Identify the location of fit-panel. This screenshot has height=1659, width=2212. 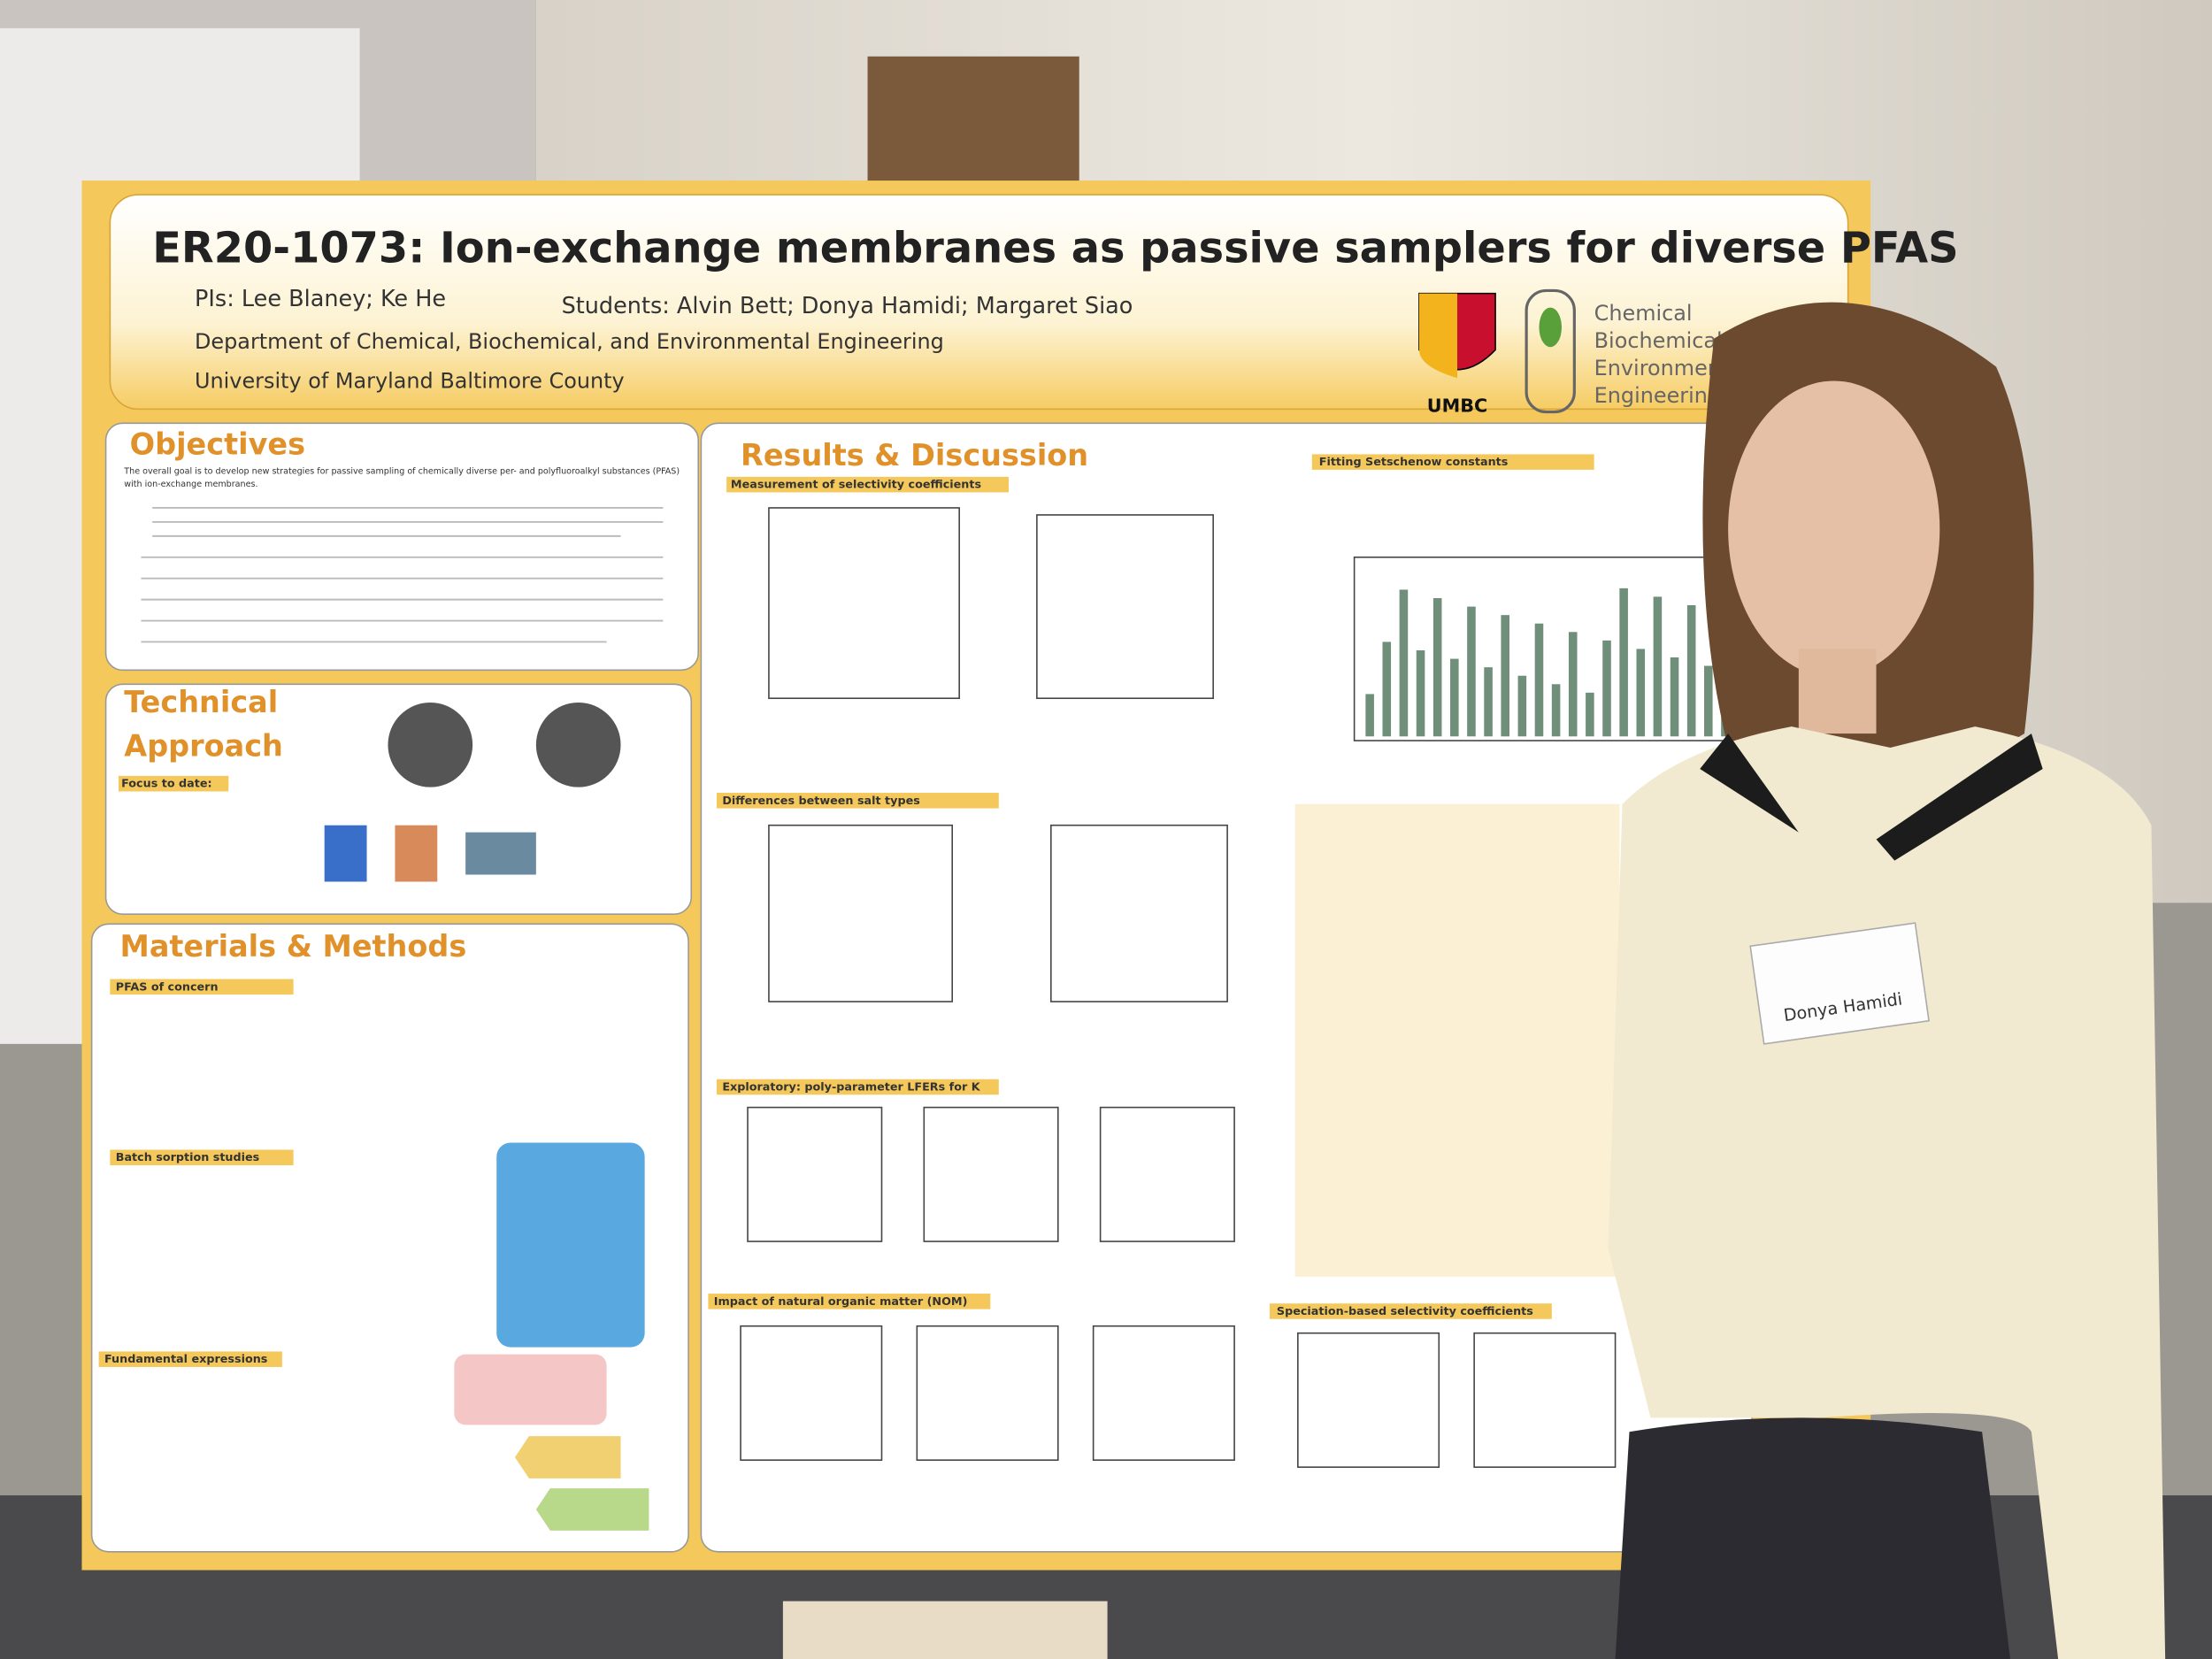
(1457, 1040).